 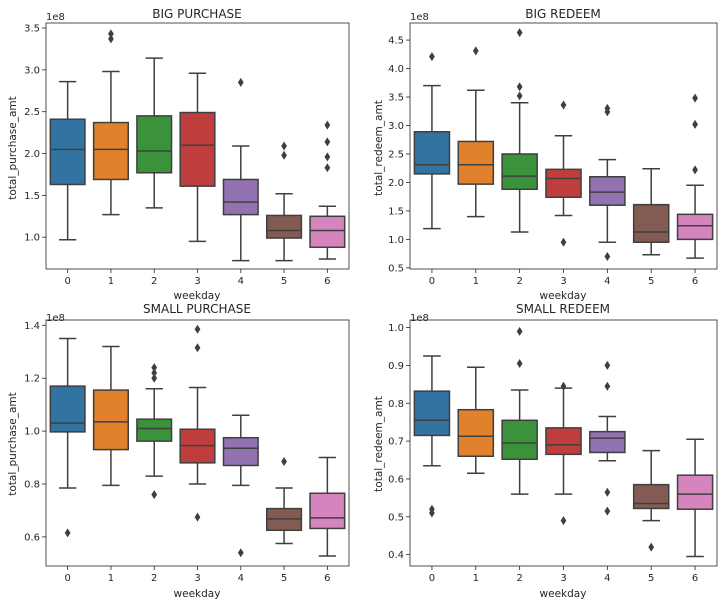 I want to click on y-ticks: 0.4 0.5 0.6 0.7 0.8 0.9 1.0, so click(x=399, y=442).